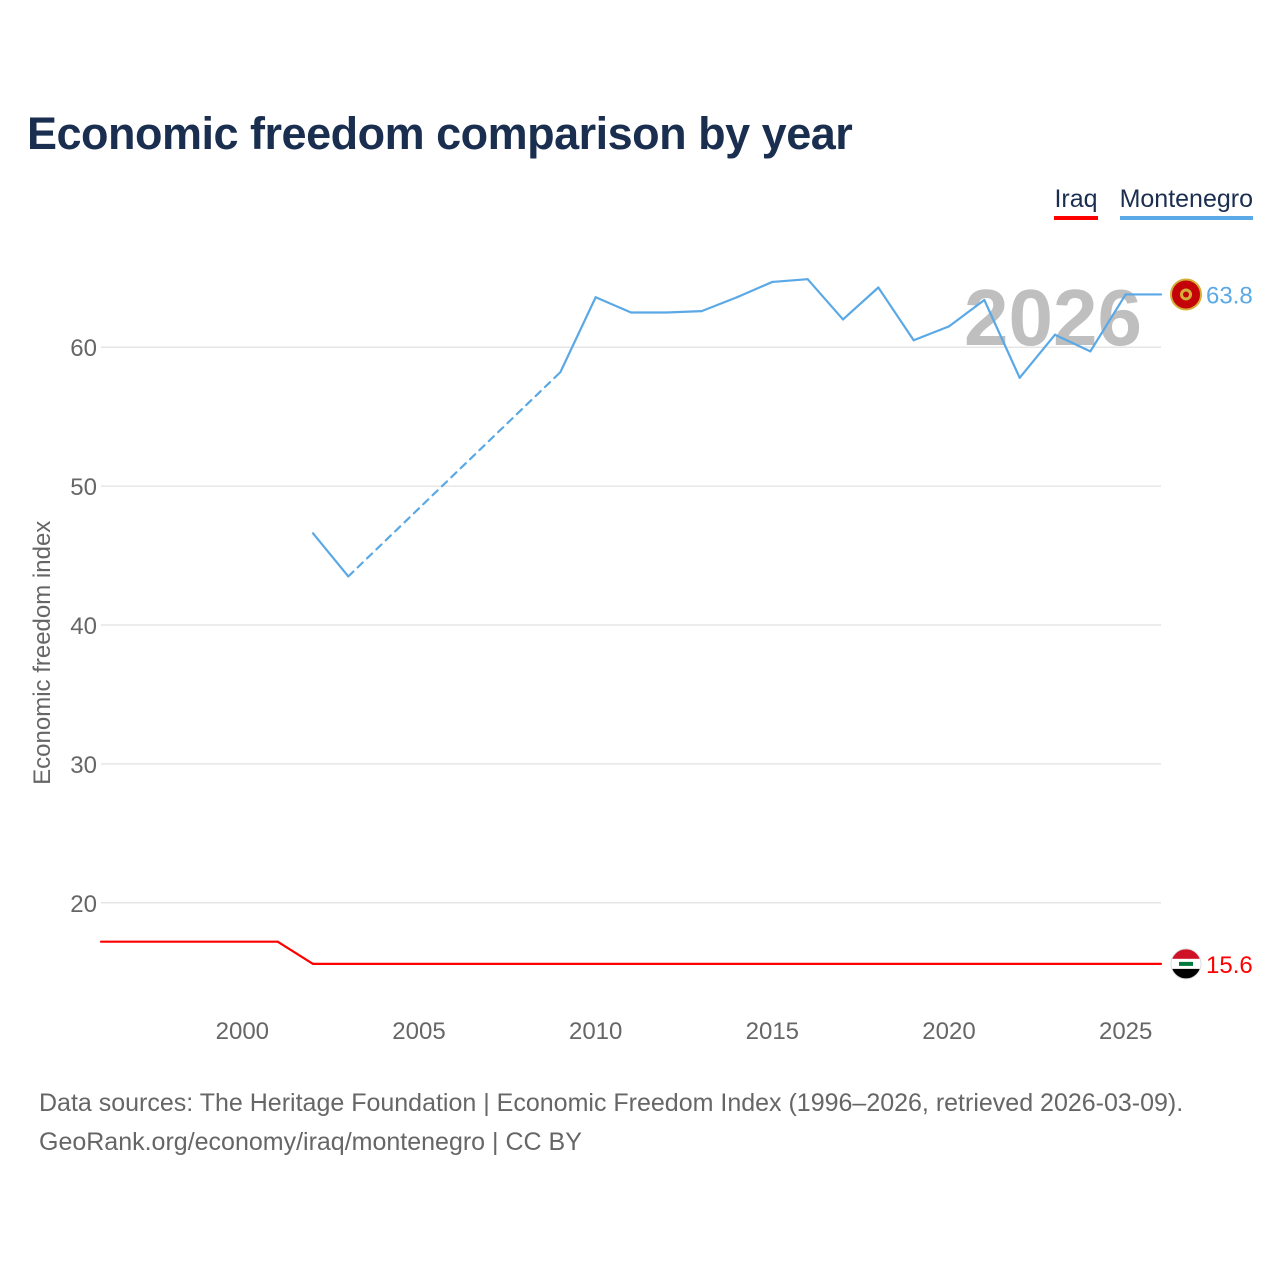  What do you see at coordinates (1108, 323) in the screenshot?
I see `montenegro-segment-2024-2025` at bounding box center [1108, 323].